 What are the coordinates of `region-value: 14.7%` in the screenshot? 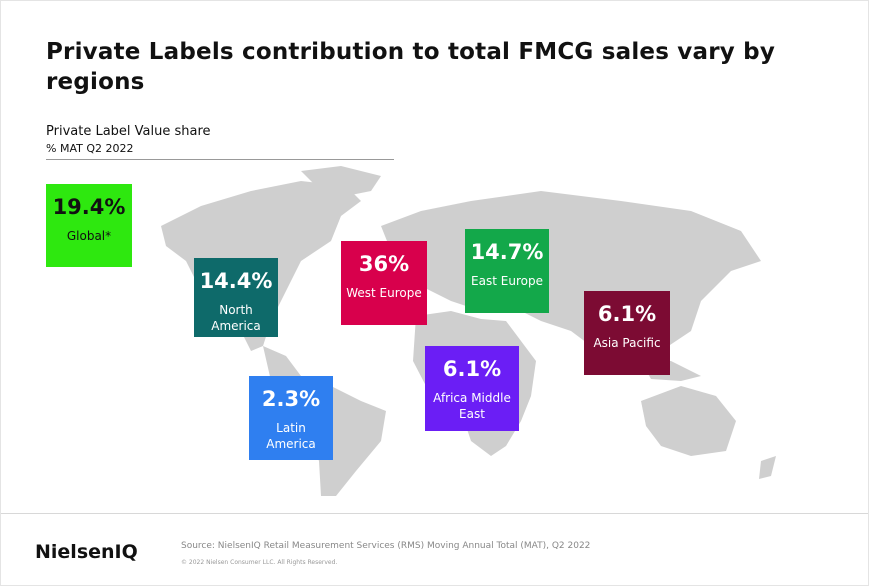 It's located at (507, 252).